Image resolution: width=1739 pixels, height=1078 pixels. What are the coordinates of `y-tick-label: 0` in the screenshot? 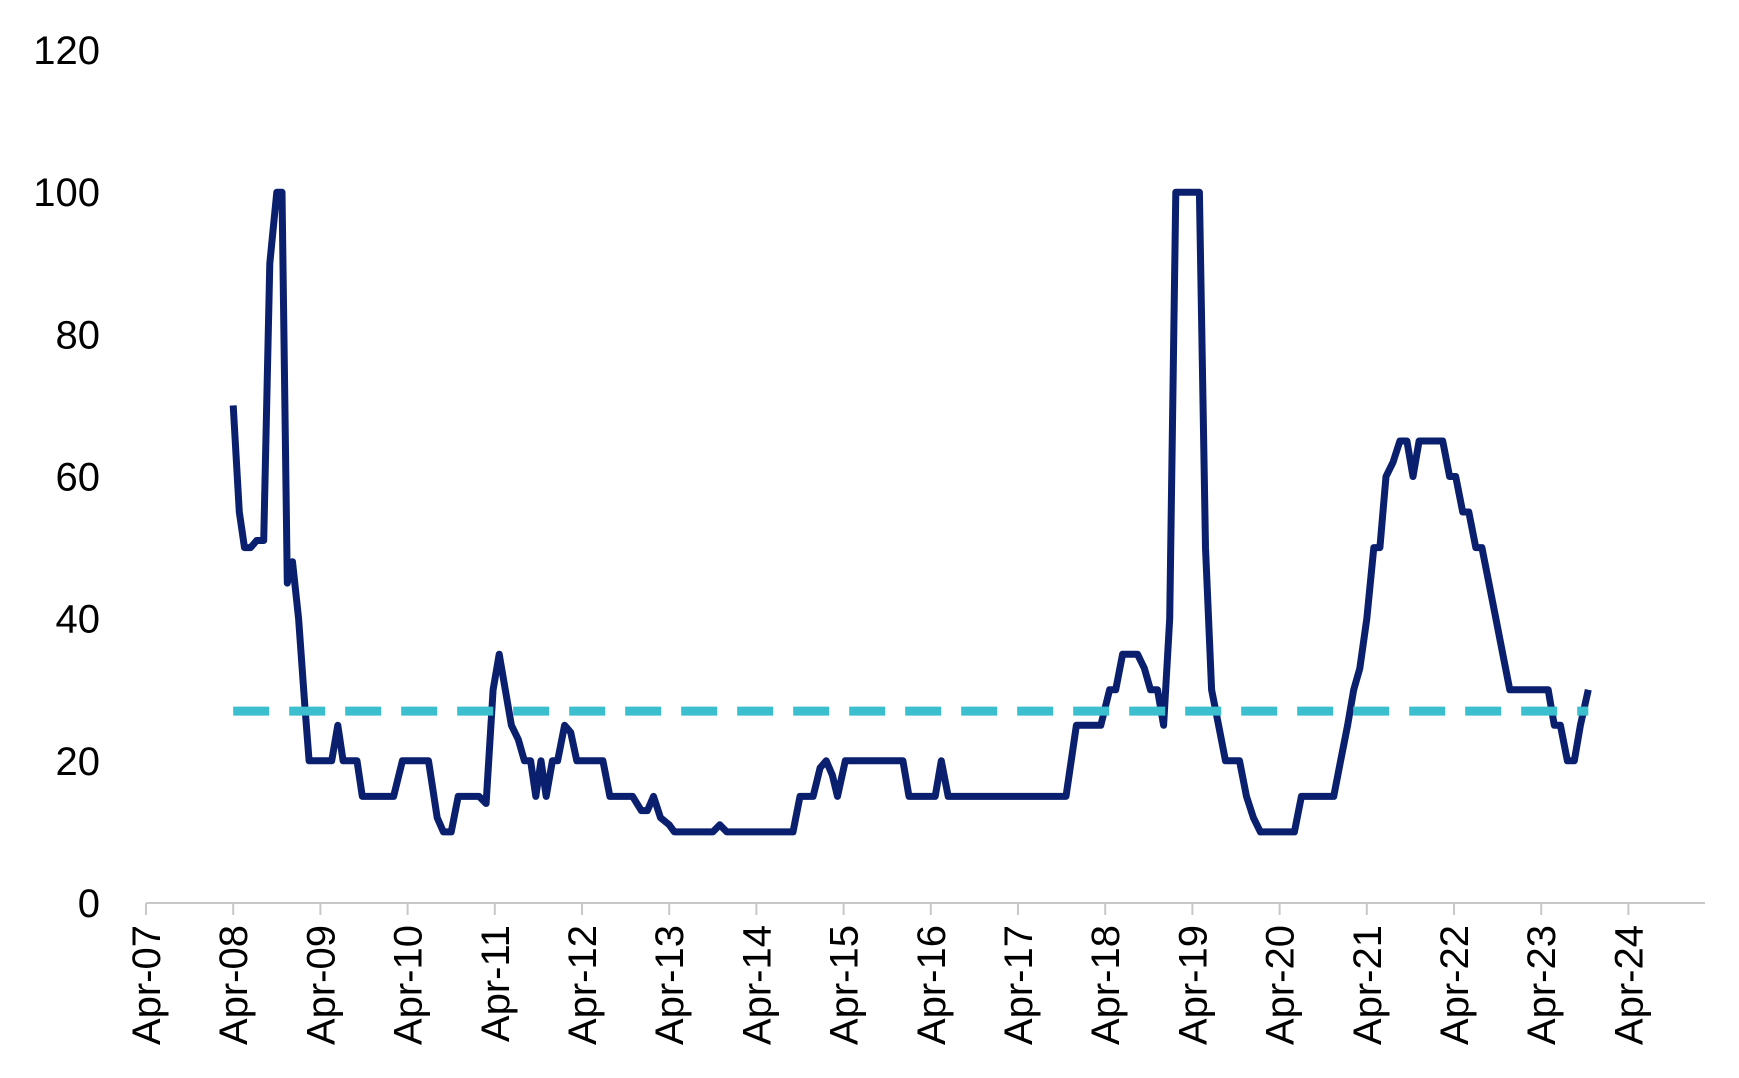 It's located at (89, 904).